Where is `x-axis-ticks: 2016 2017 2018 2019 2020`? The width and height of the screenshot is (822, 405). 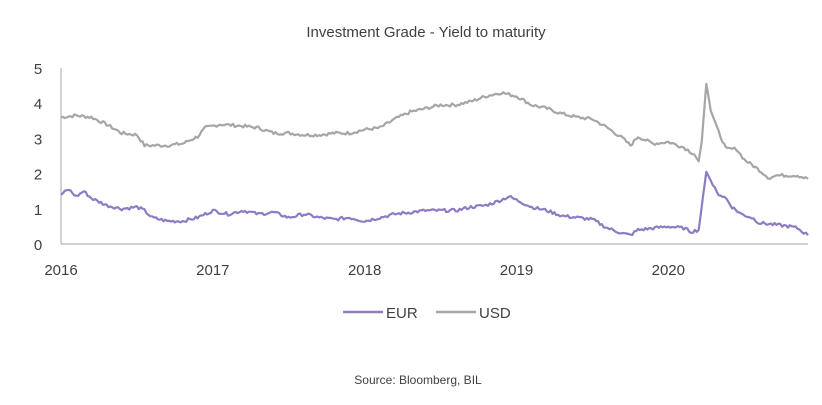
x-axis-ticks: 2016 2017 2018 2019 2020 is located at coordinates (364, 270).